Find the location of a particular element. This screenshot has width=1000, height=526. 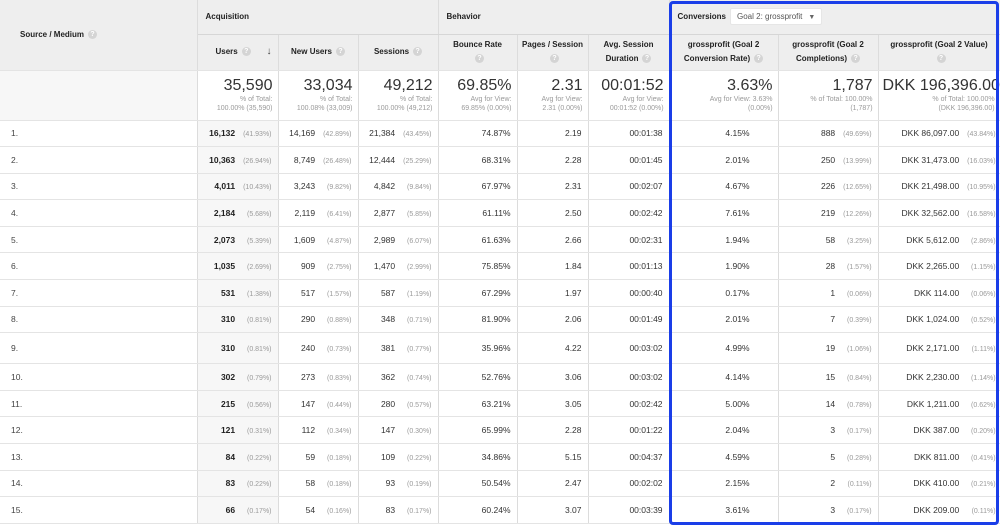

users-value: 310 is located at coordinates (228, 348).